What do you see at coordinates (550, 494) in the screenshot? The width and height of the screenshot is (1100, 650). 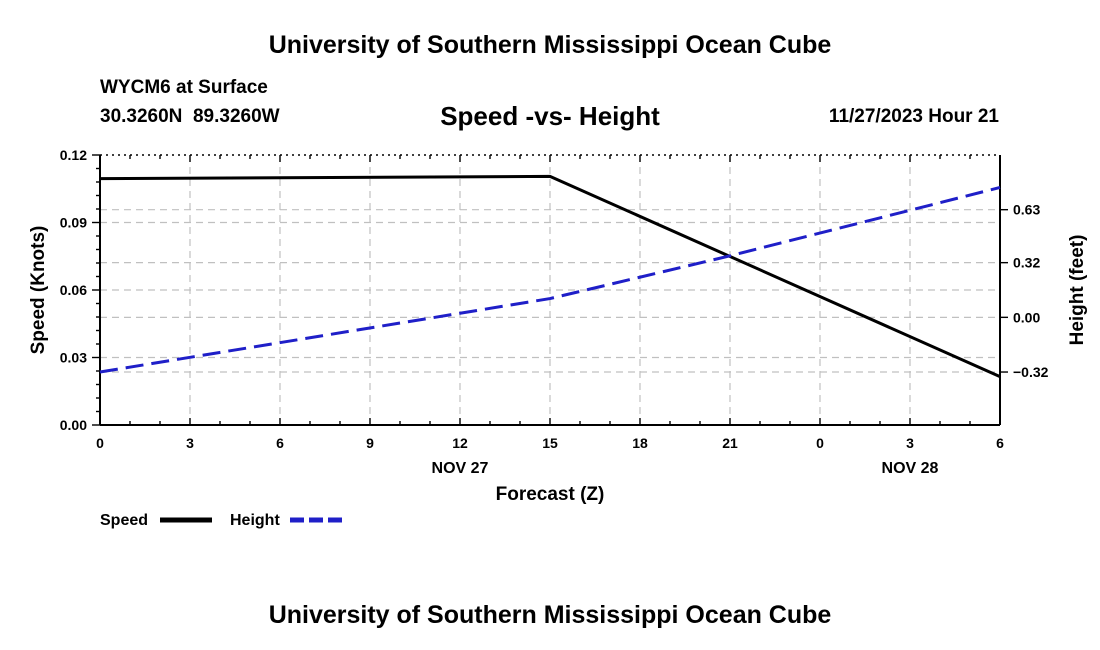 I see `x-axis-title: Forecast (Z)` at bounding box center [550, 494].